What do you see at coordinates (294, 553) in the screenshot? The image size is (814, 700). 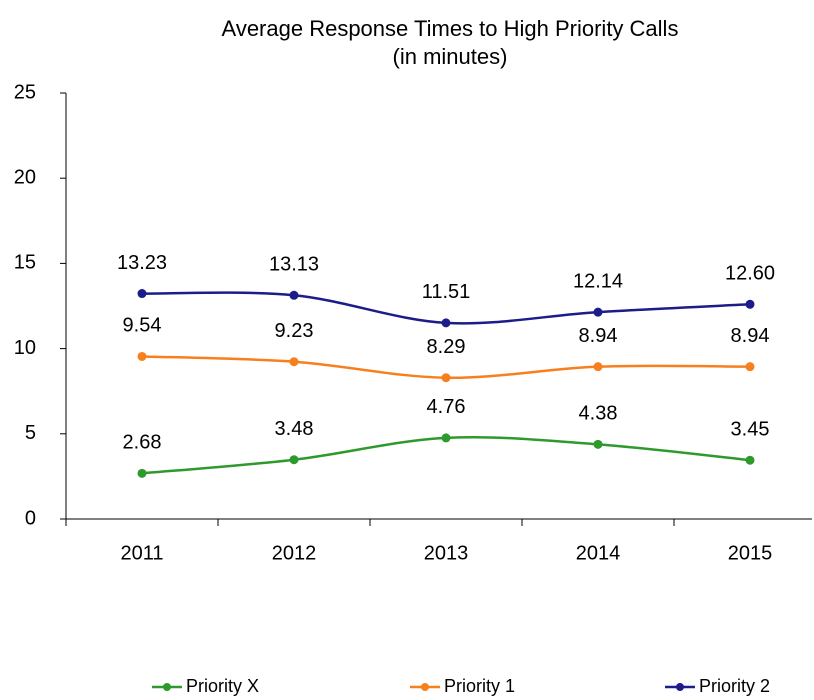 I see `x-tick-label: 2012` at bounding box center [294, 553].